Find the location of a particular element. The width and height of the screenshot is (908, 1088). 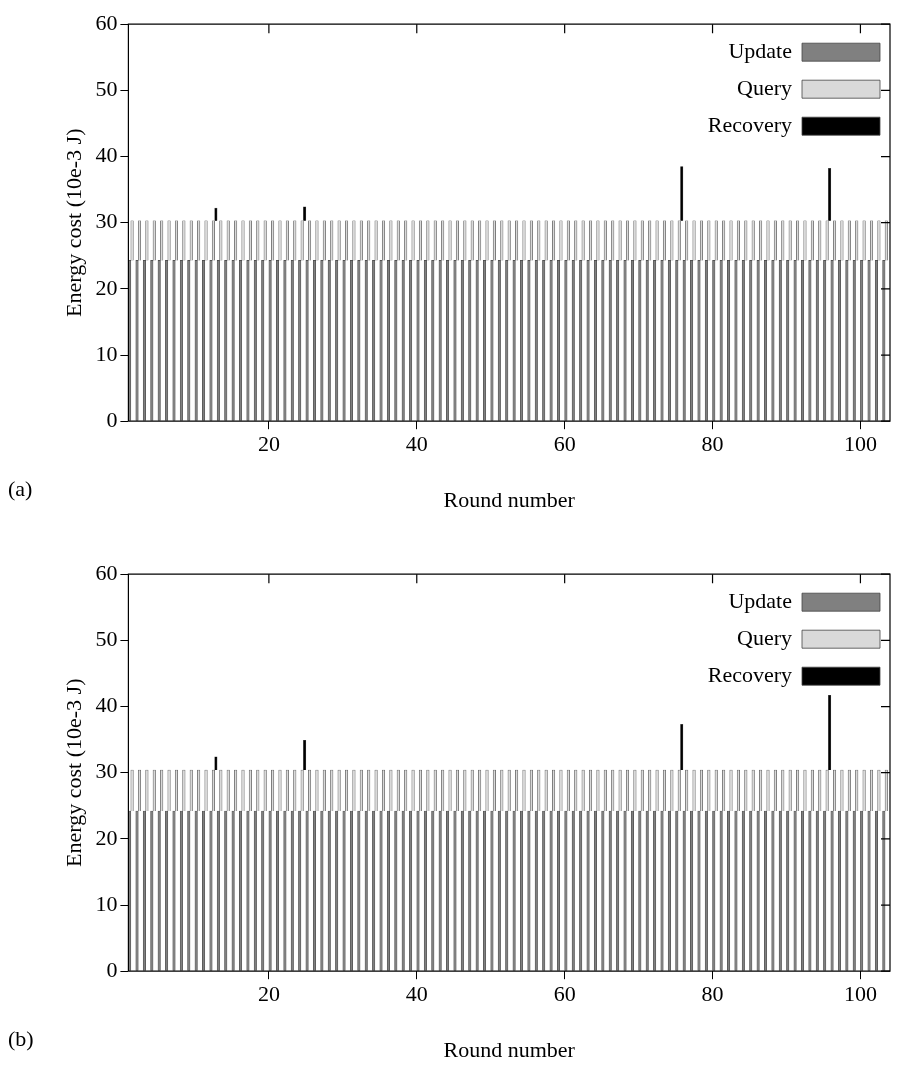

text: (b) is located at coordinates (21, 1039).